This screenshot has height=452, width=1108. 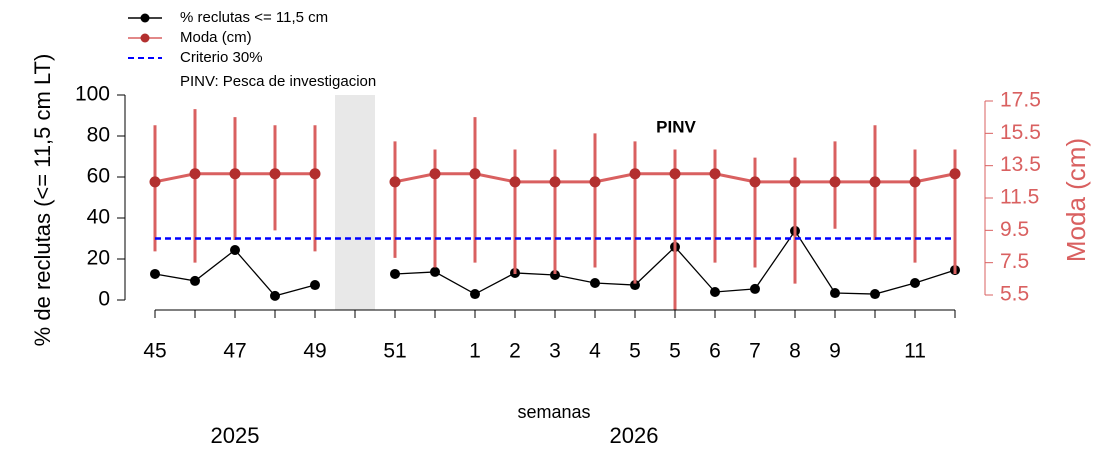 I want to click on x-tick-label: 11, so click(x=915, y=351).